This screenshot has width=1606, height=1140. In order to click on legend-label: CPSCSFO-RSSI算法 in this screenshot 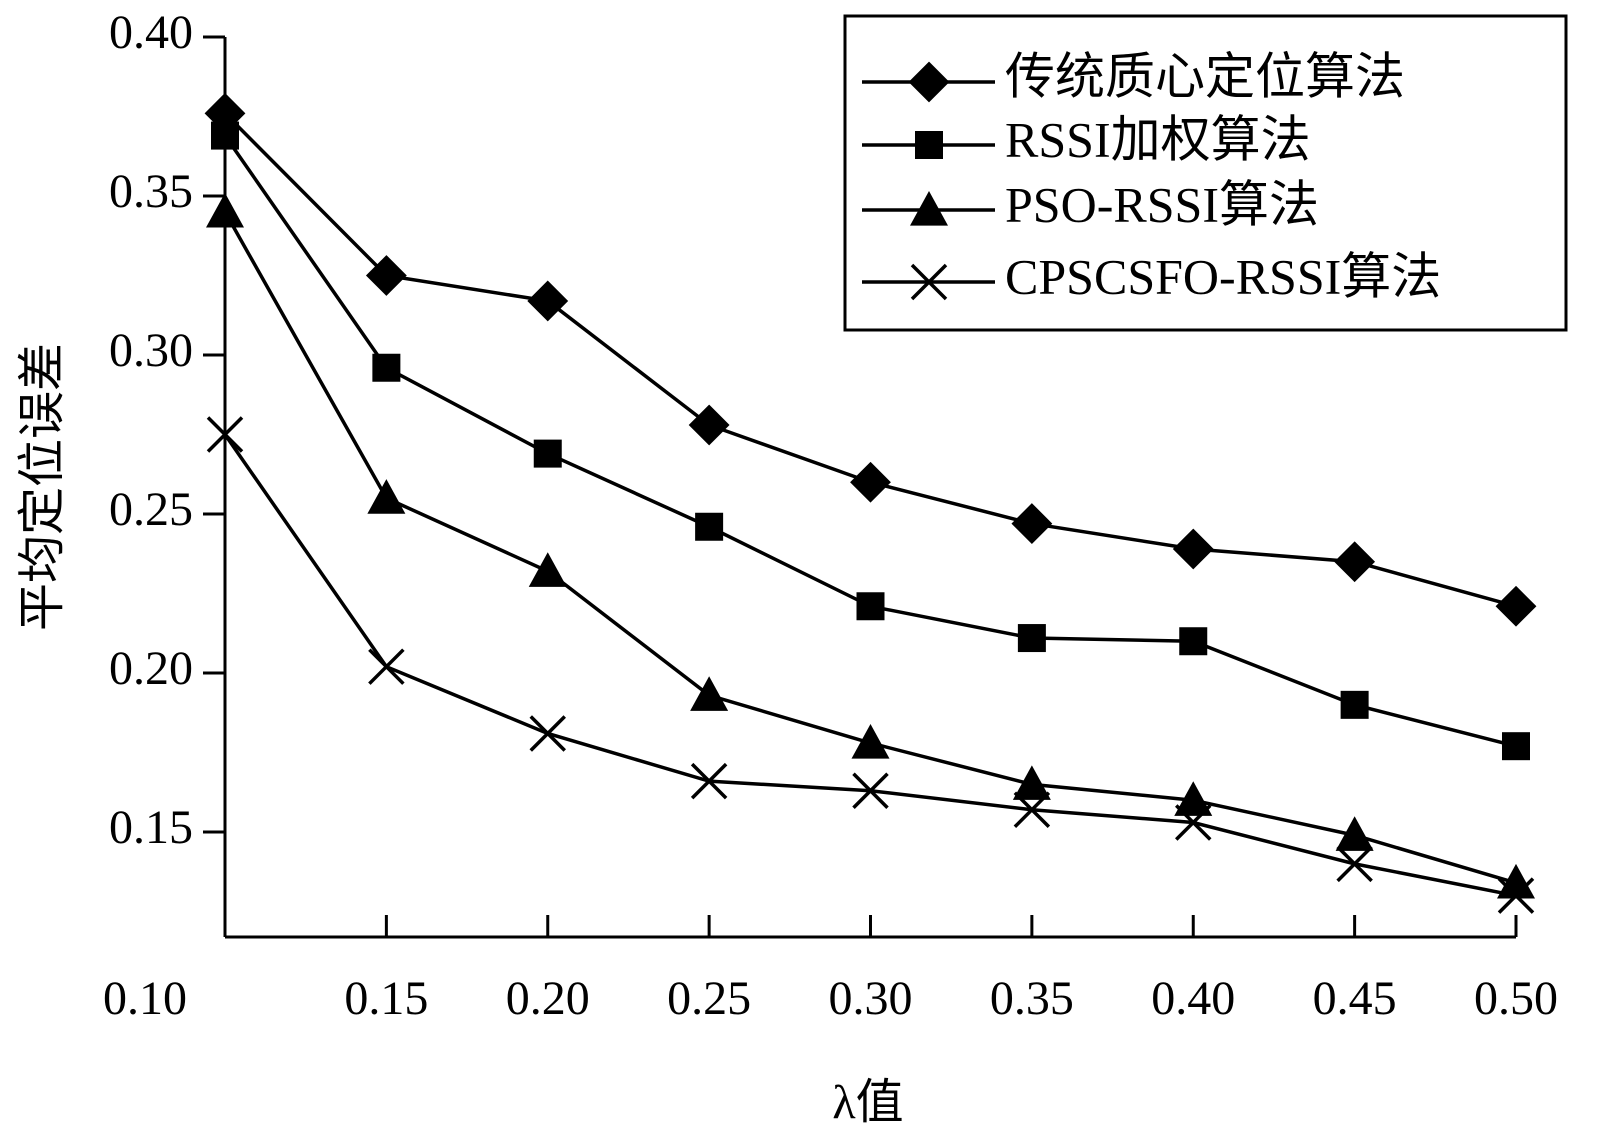, I will do `click(1223, 276)`.